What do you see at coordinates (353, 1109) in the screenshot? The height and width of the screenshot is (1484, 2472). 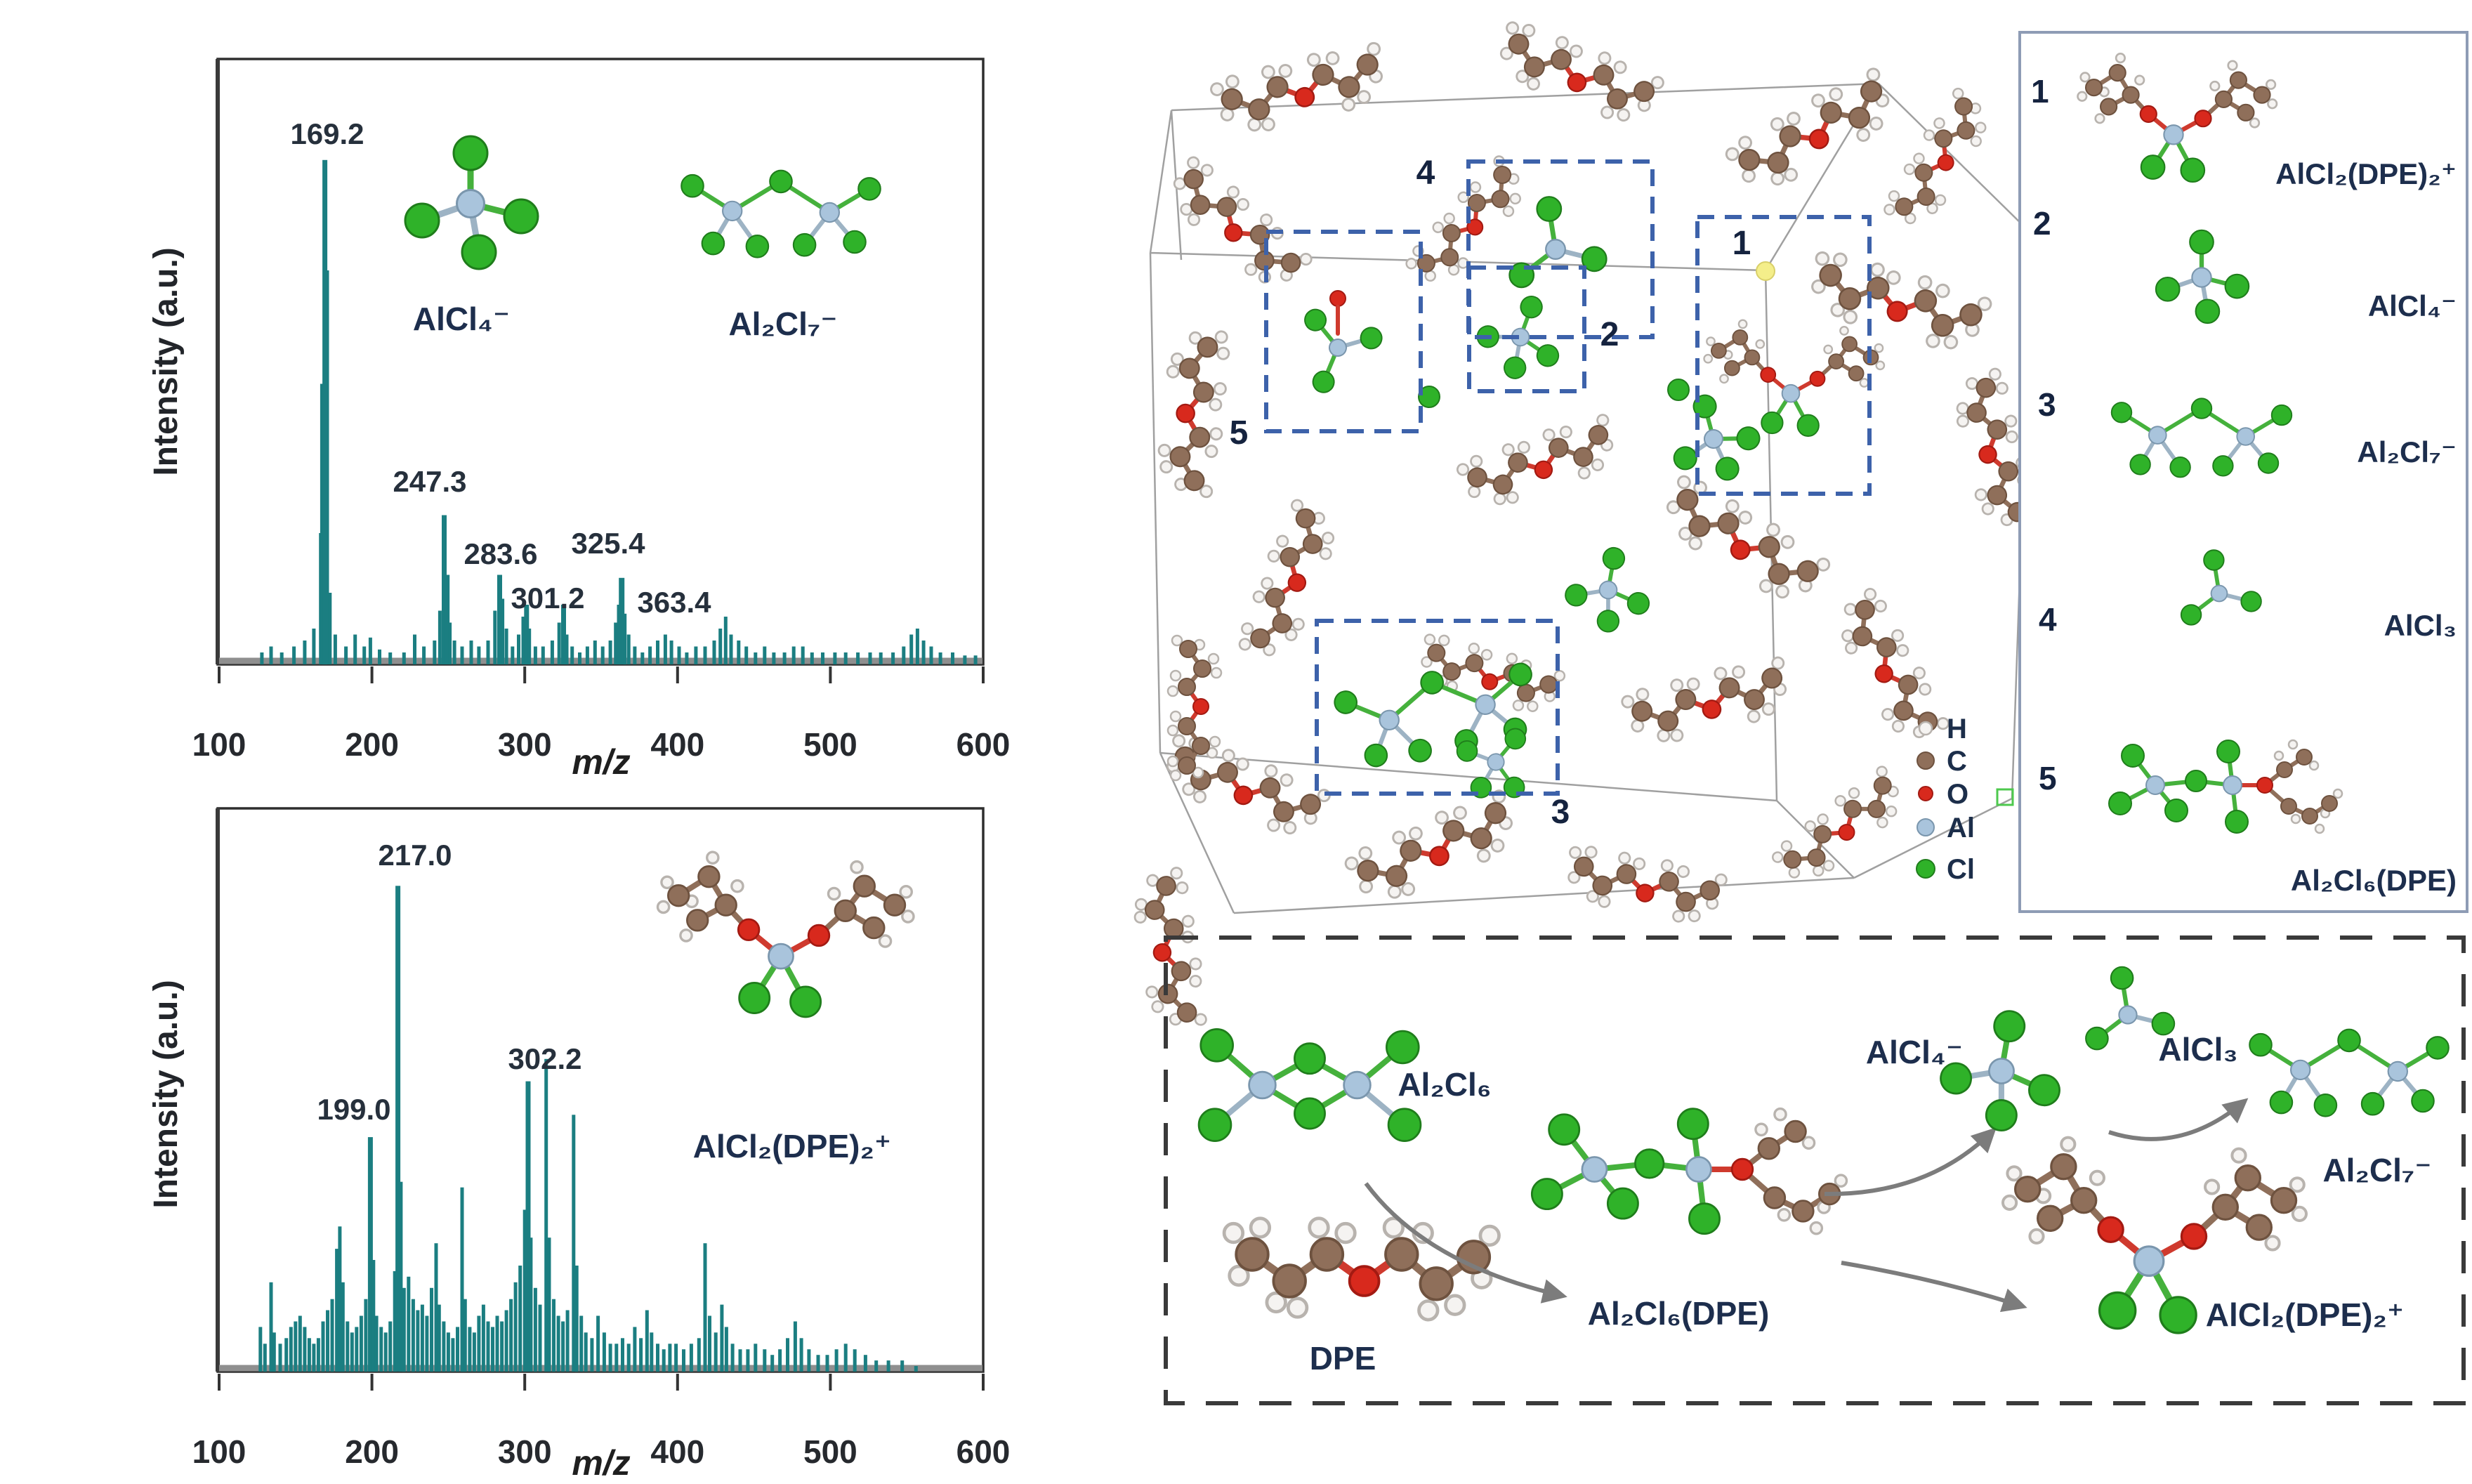 I see `peak-annotation: 199.0` at bounding box center [353, 1109].